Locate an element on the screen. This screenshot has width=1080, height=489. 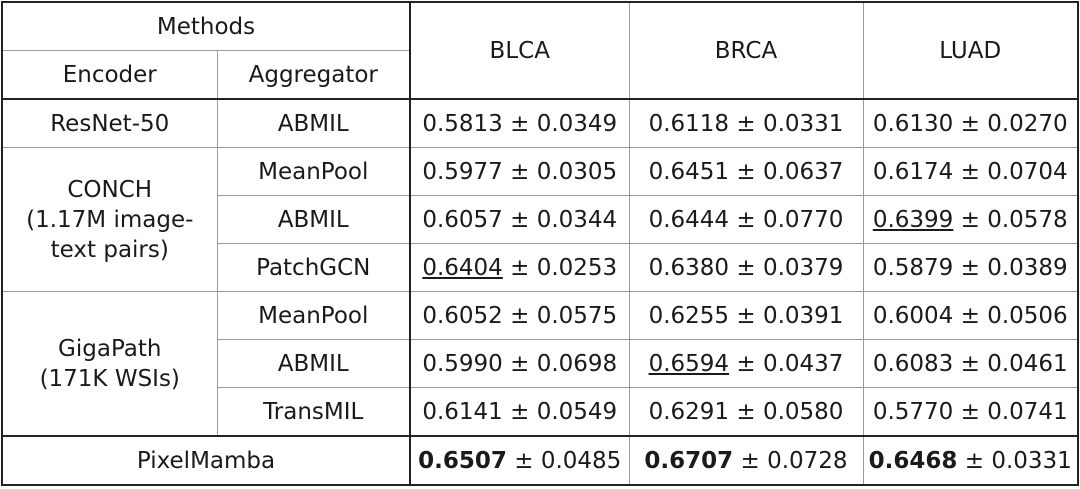
std-value: ± 0.0575 is located at coordinates (564, 315).